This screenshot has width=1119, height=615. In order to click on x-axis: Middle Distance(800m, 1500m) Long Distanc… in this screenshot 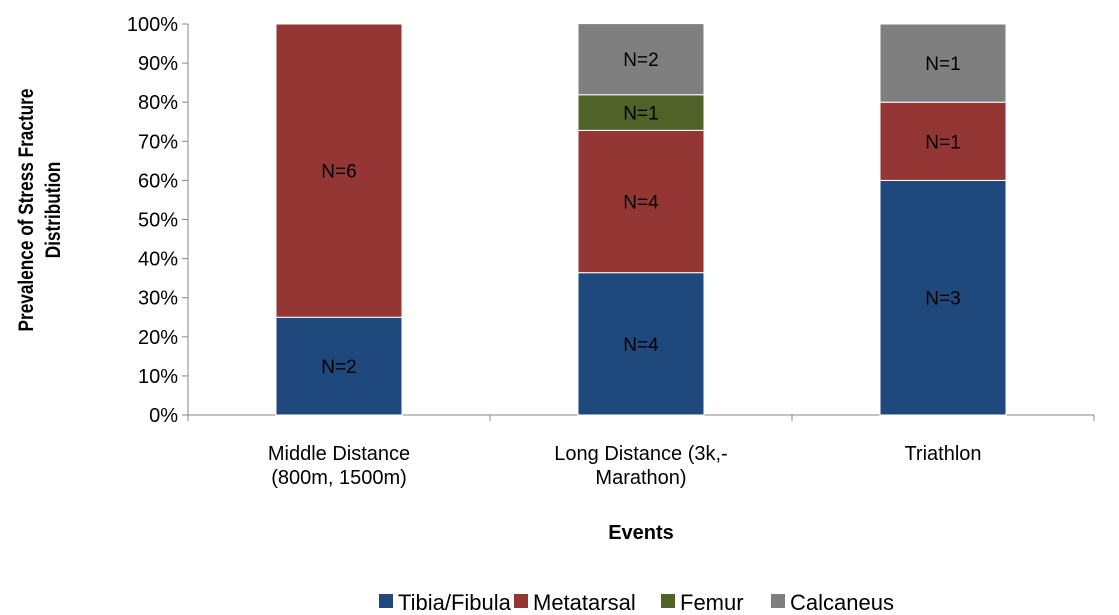, I will do `click(641, 451)`.